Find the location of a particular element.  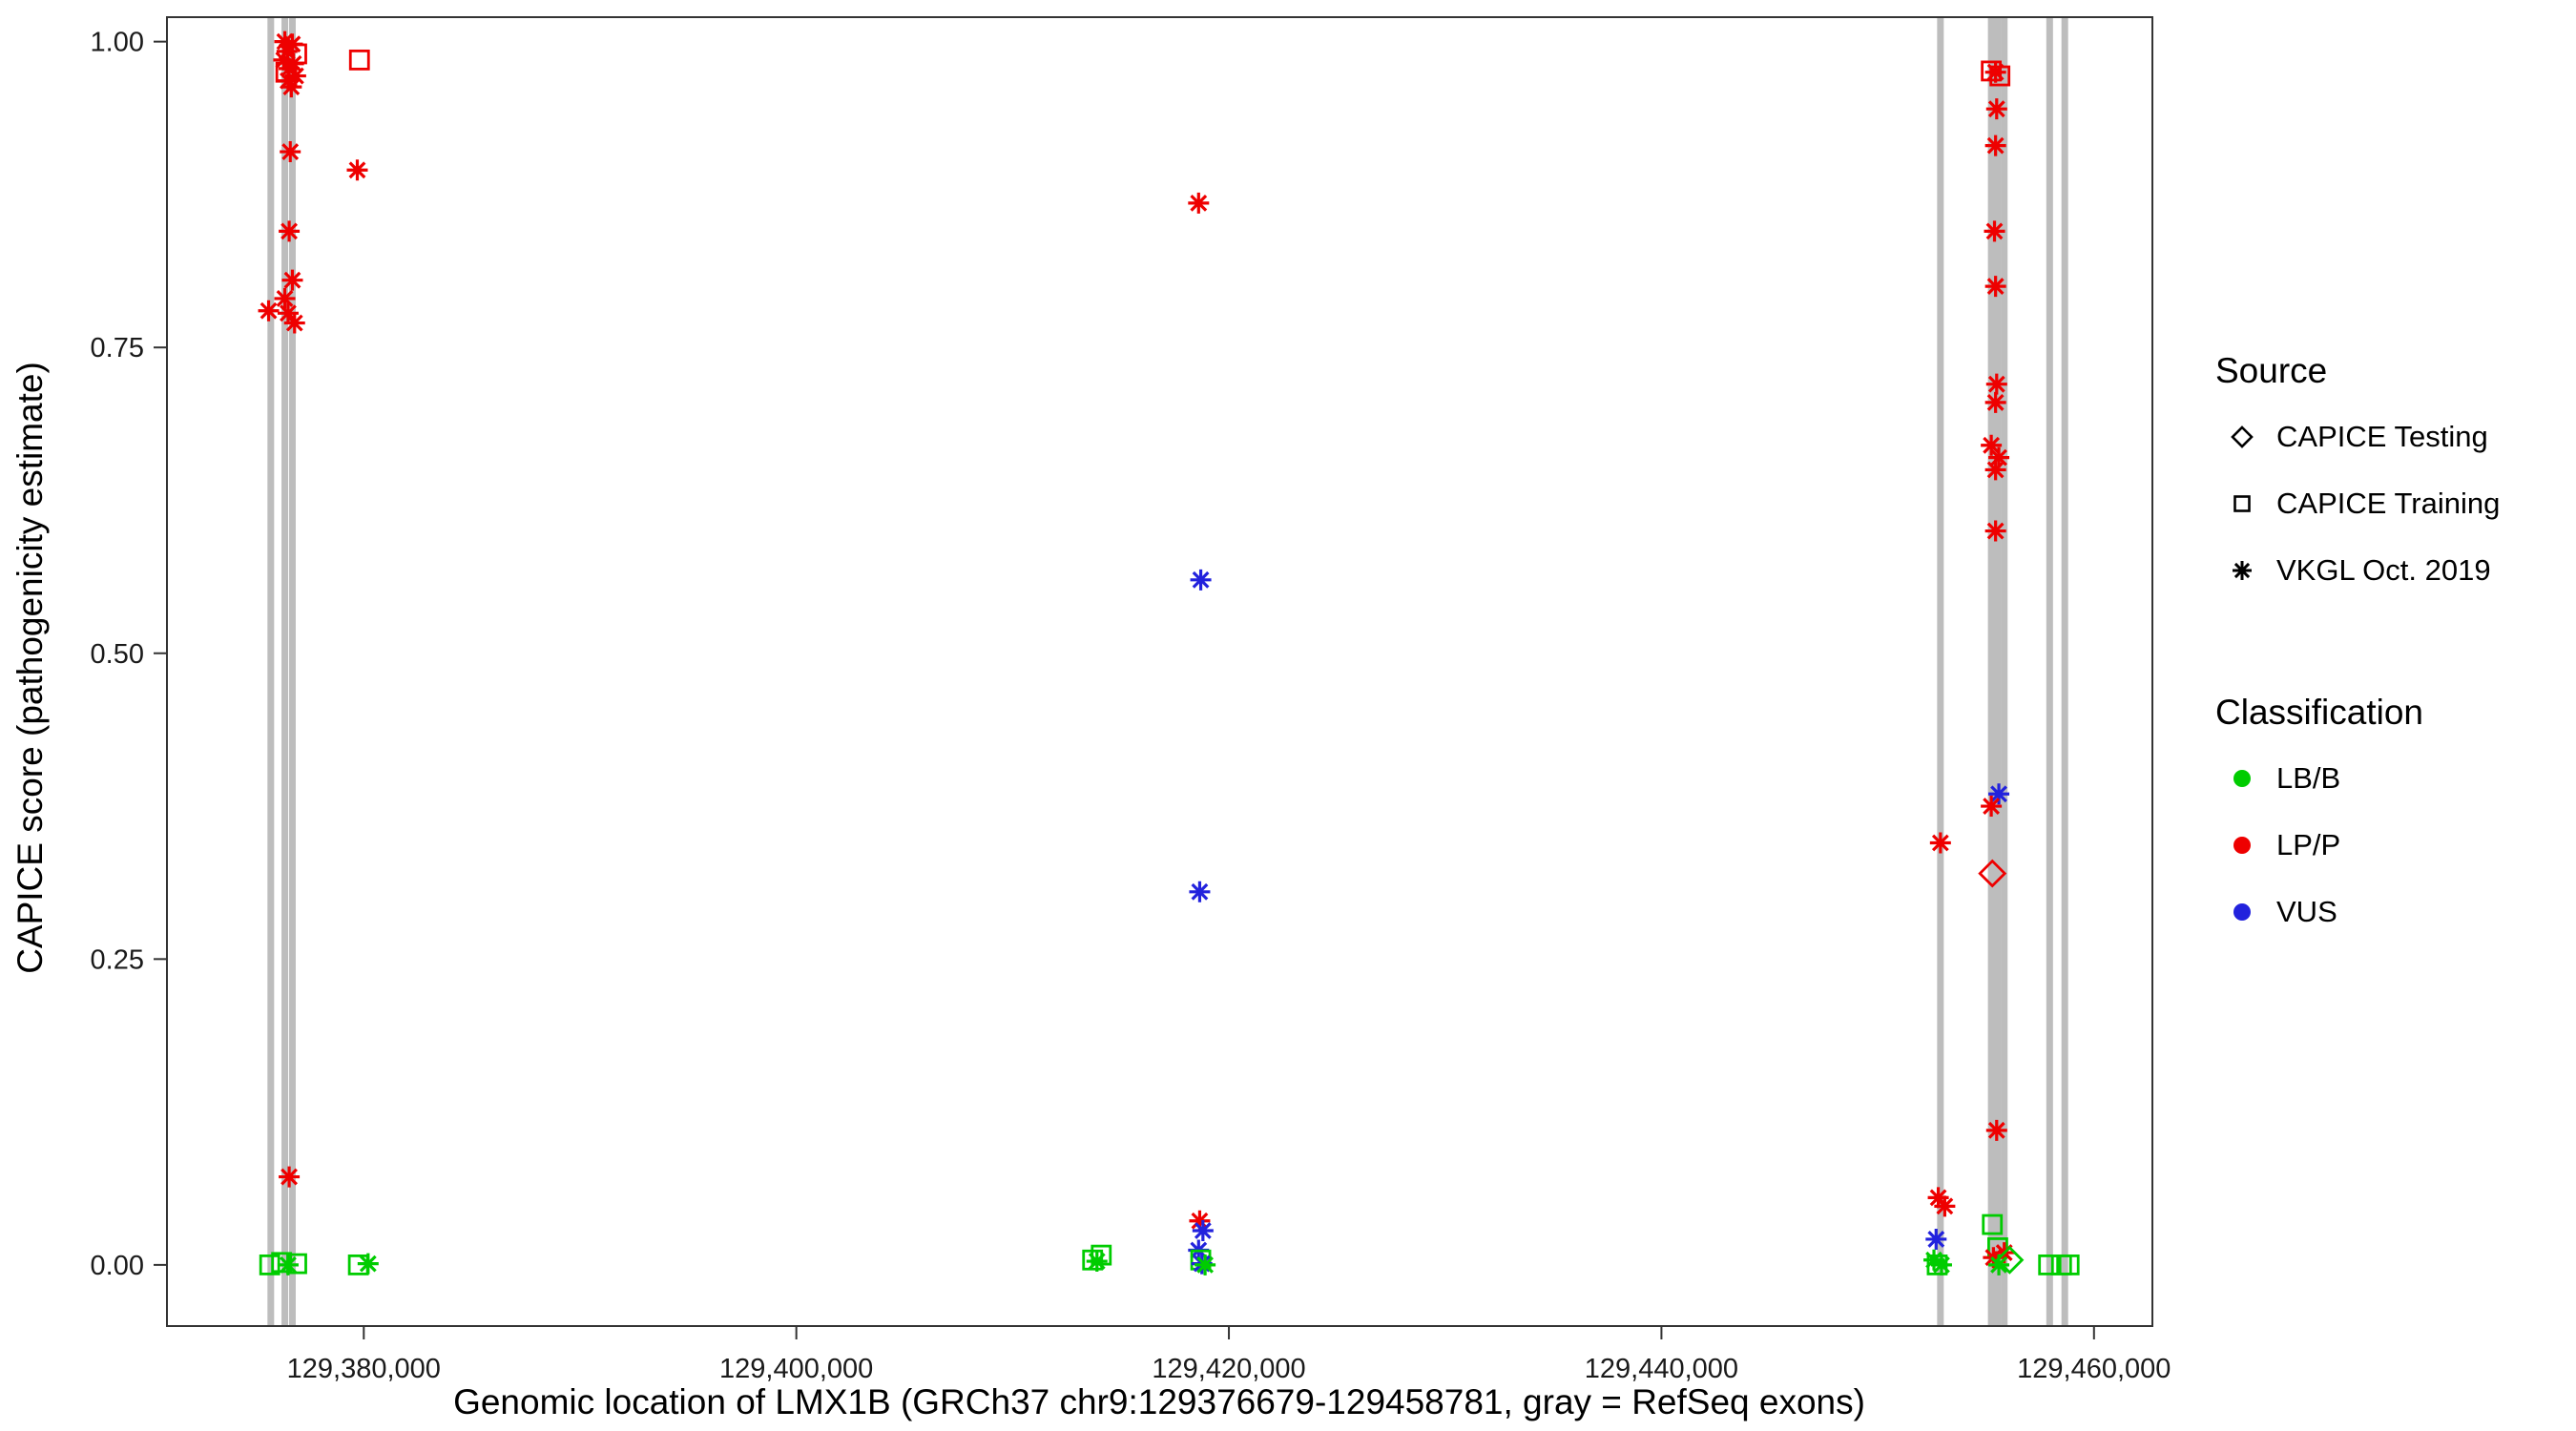

lp-p-symbol-icon is located at coordinates (2242, 846).